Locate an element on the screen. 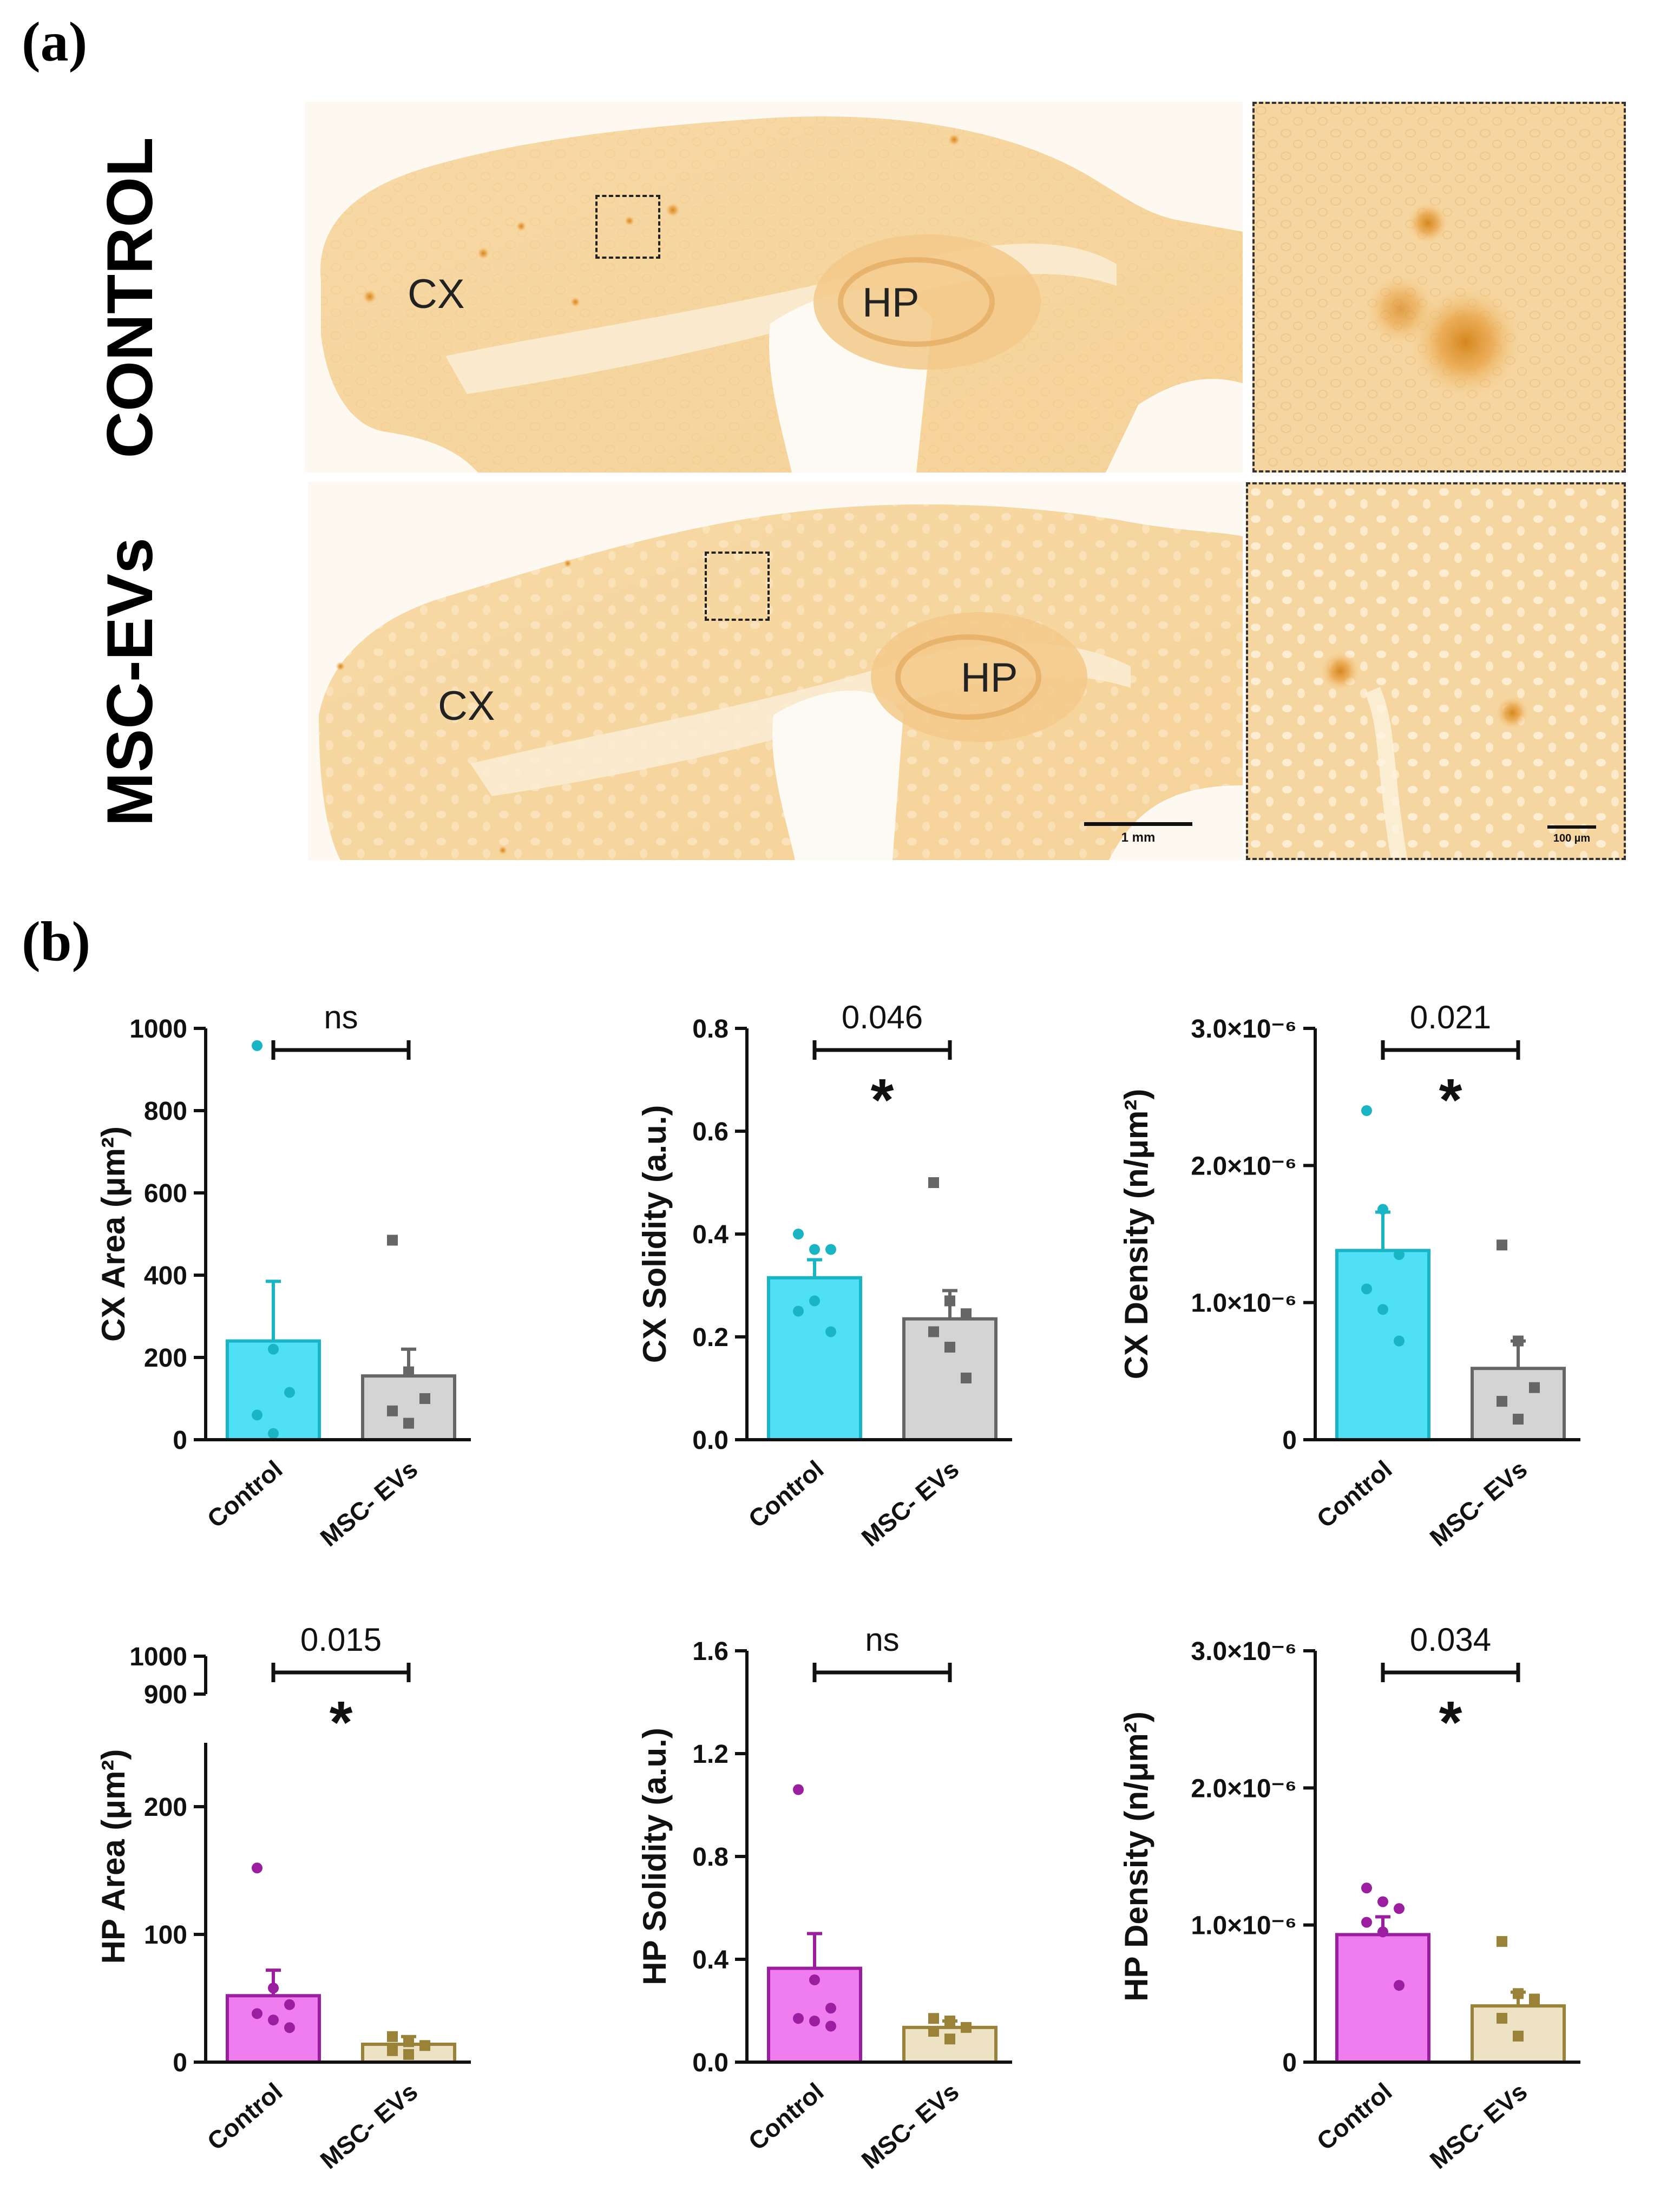 This screenshot has height=2185, width=1680. panel-b-label: (b) is located at coordinates (56, 941).